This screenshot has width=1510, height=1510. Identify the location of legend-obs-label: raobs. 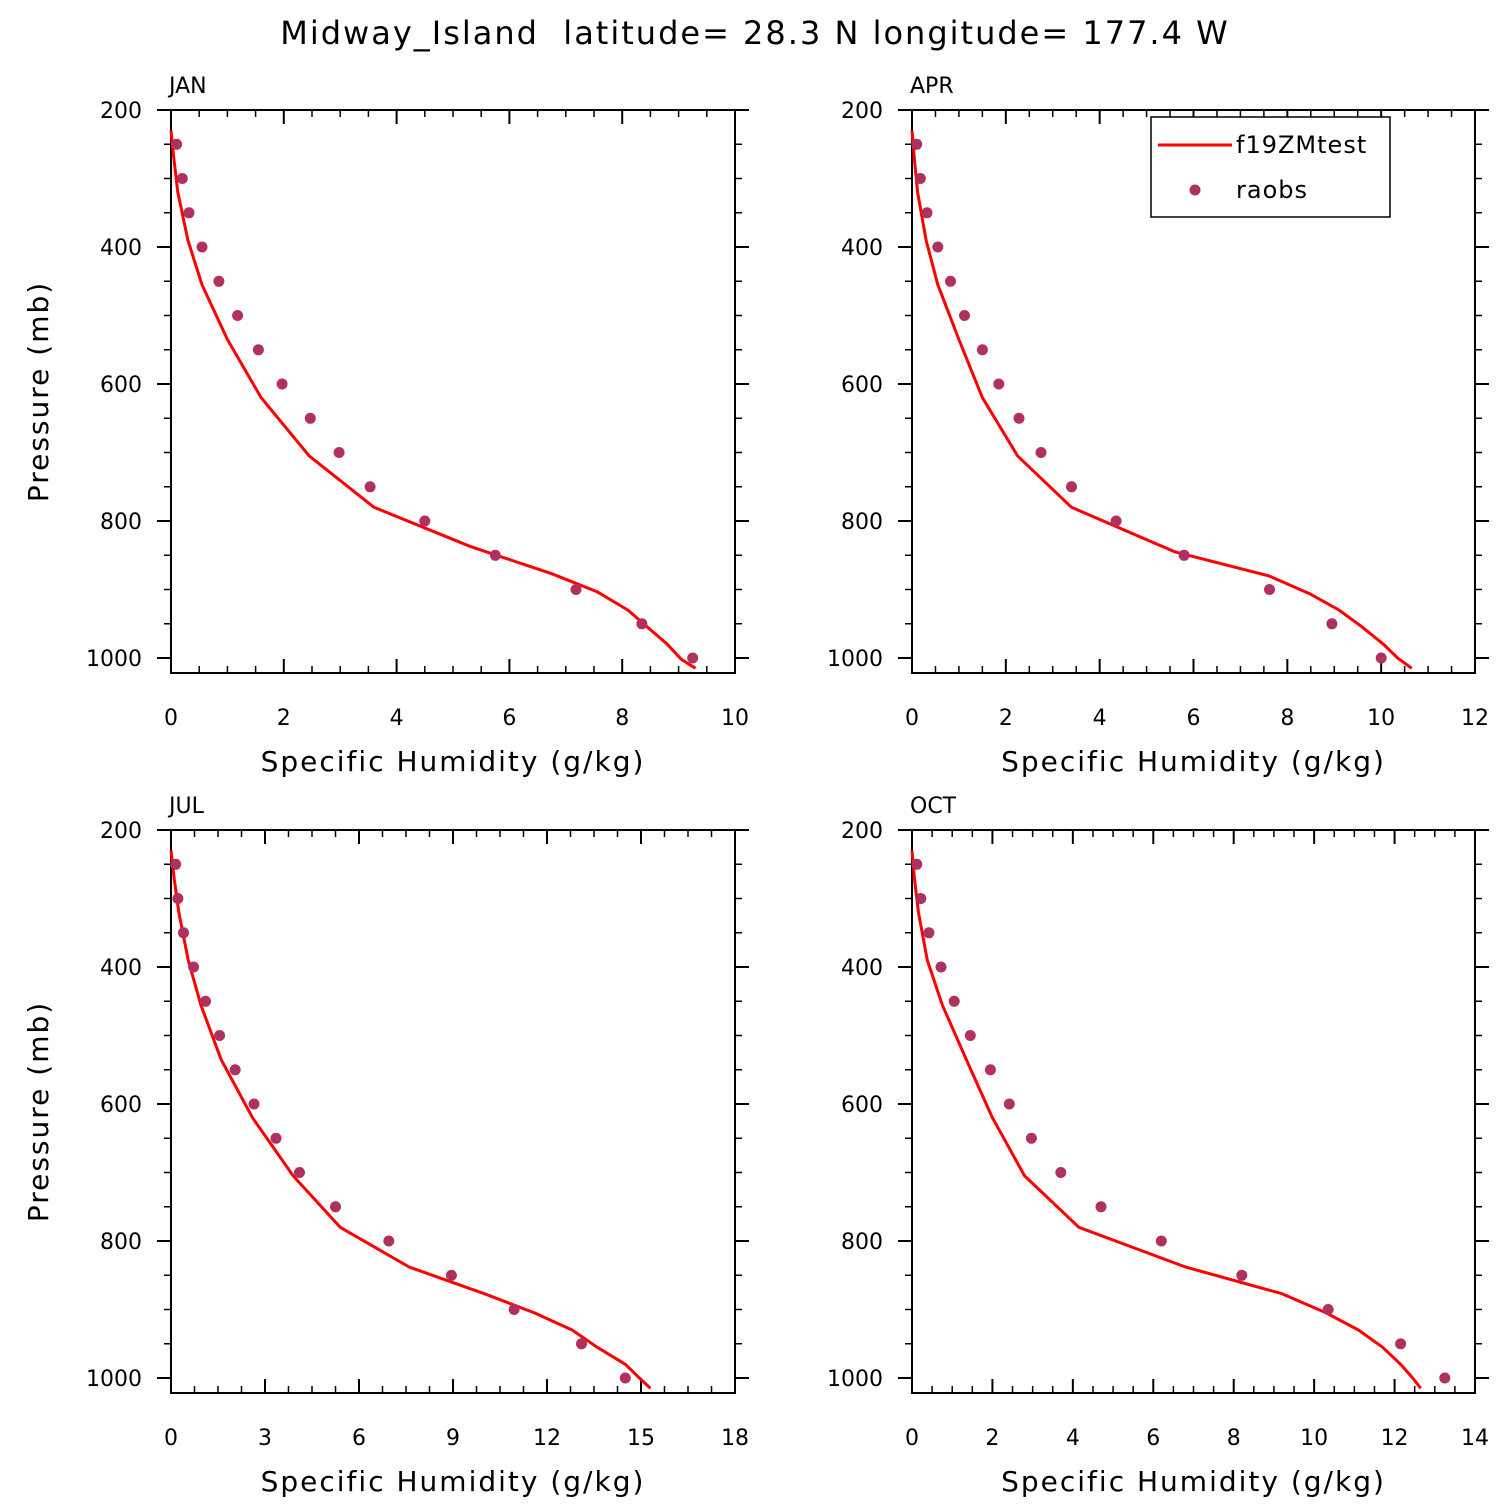
(1272, 190).